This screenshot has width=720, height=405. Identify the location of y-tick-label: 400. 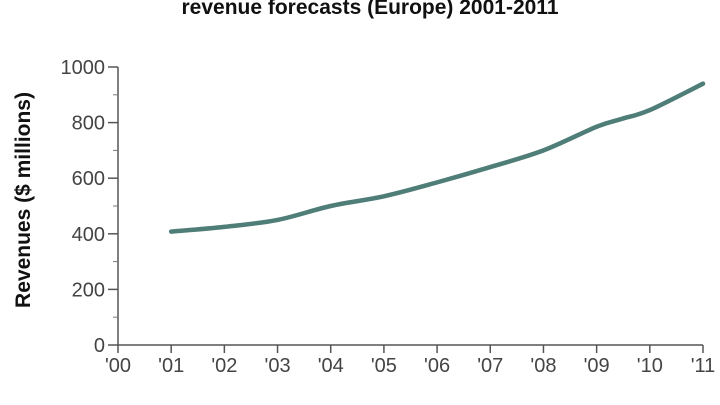
(88, 235).